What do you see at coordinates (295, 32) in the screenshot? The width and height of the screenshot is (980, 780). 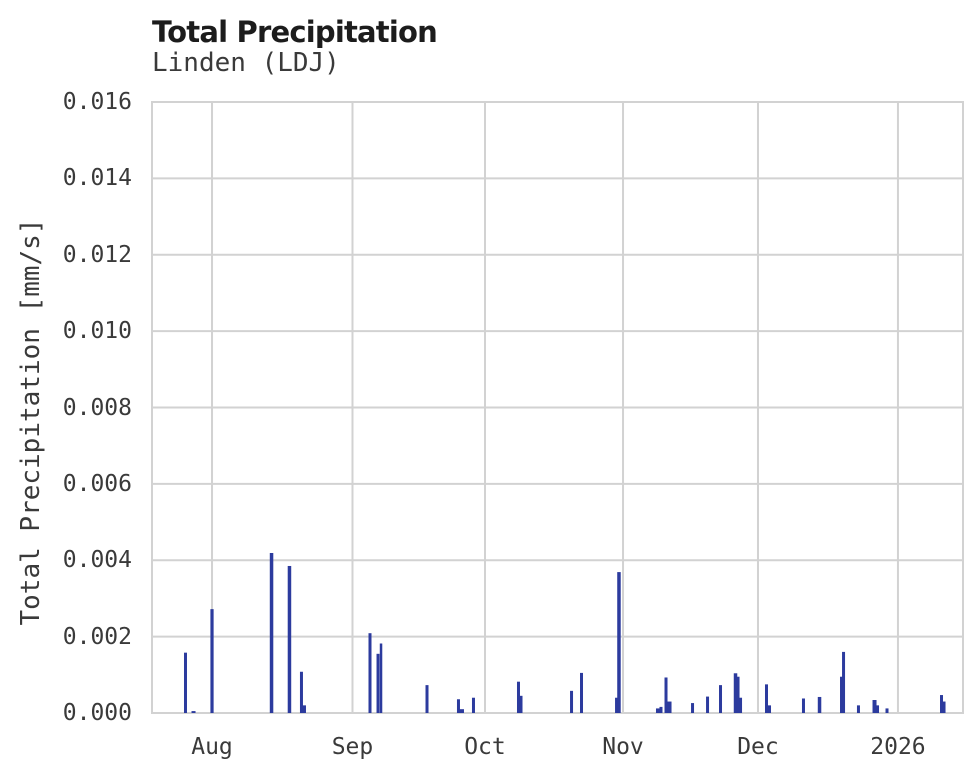 I see `chart-title: Total Precipitation` at bounding box center [295, 32].